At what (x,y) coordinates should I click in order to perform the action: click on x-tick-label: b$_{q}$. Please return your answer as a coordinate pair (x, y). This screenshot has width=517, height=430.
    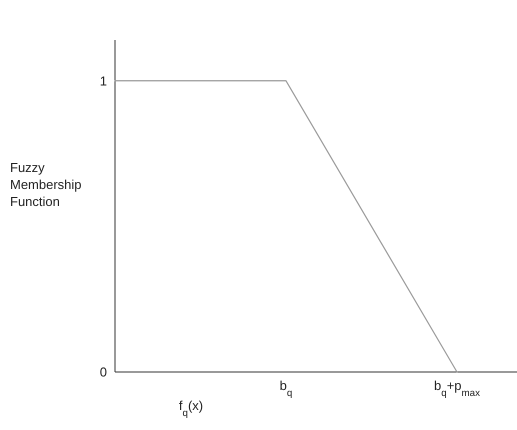
    Looking at the image, I should click on (286, 388).